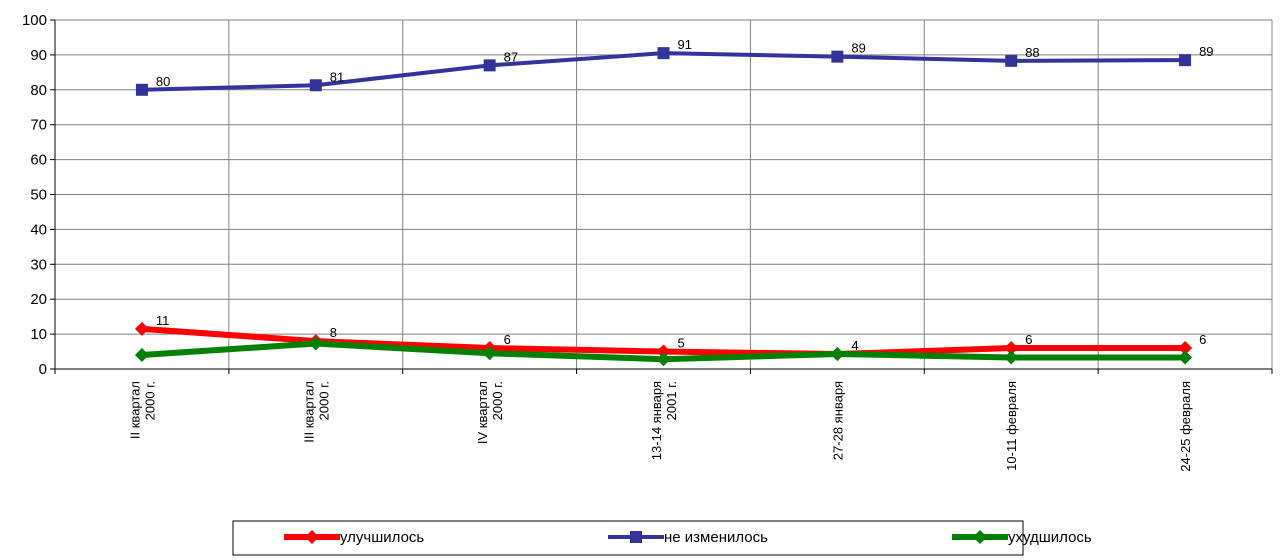  What do you see at coordinates (337, 76) in the screenshot?
I see `data-label: 81` at bounding box center [337, 76].